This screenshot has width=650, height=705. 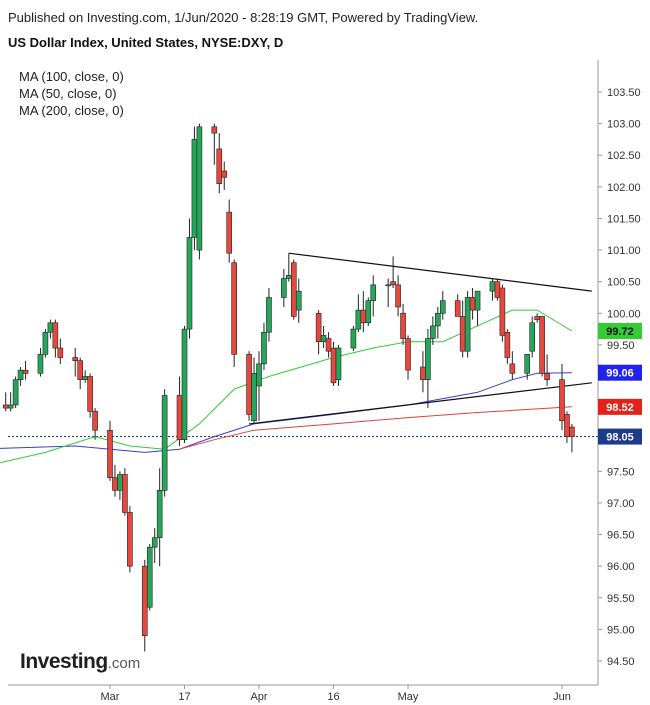 What do you see at coordinates (408, 697) in the screenshot?
I see `x-tick-label: May` at bounding box center [408, 697].